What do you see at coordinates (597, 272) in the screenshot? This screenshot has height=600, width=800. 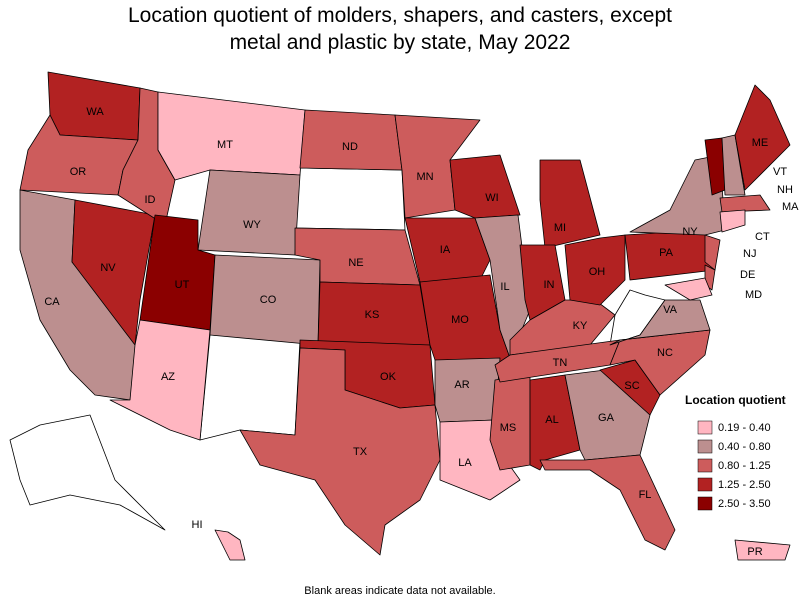 I see `state-label: OH` at bounding box center [597, 272].